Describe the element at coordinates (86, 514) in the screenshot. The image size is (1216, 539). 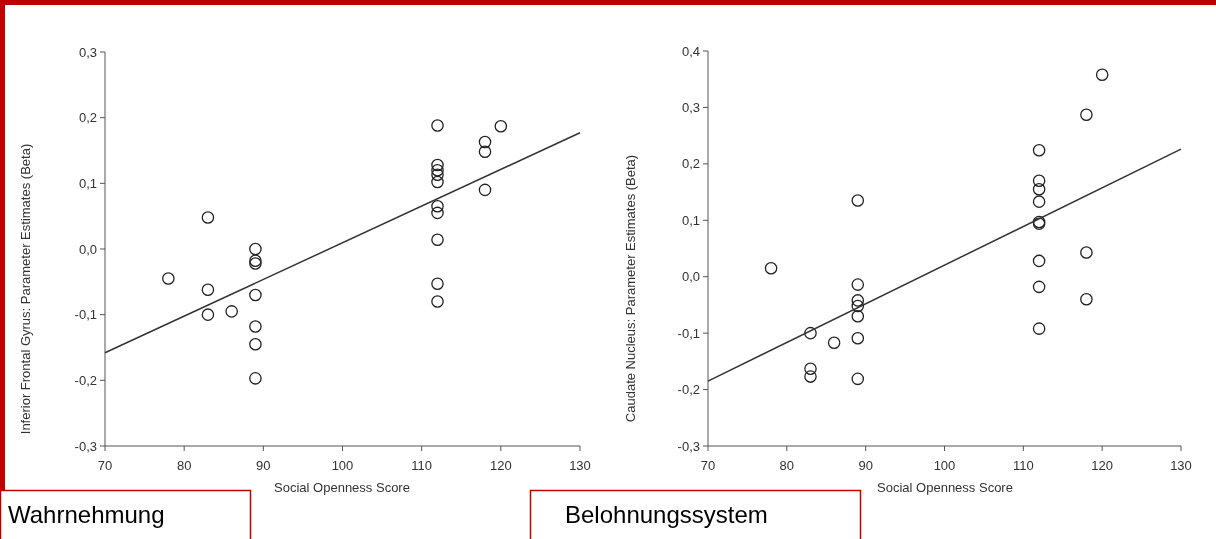
I see `text: Wahrnehmung` at that location.